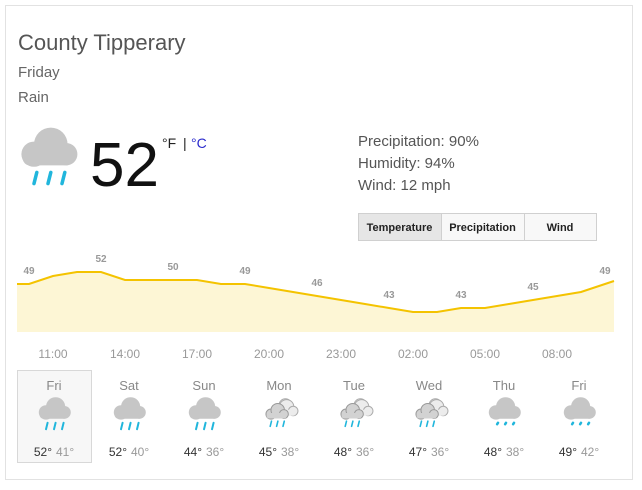  What do you see at coordinates (33, 97) in the screenshot?
I see `condition: Rain` at bounding box center [33, 97].